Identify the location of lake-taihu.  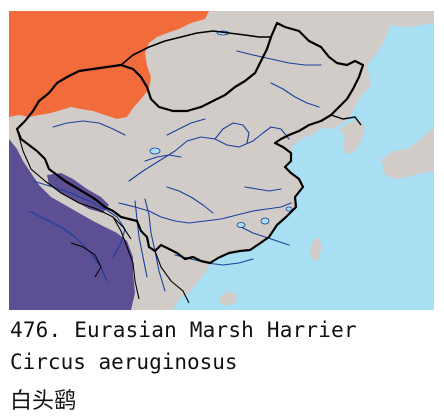
(289, 209).